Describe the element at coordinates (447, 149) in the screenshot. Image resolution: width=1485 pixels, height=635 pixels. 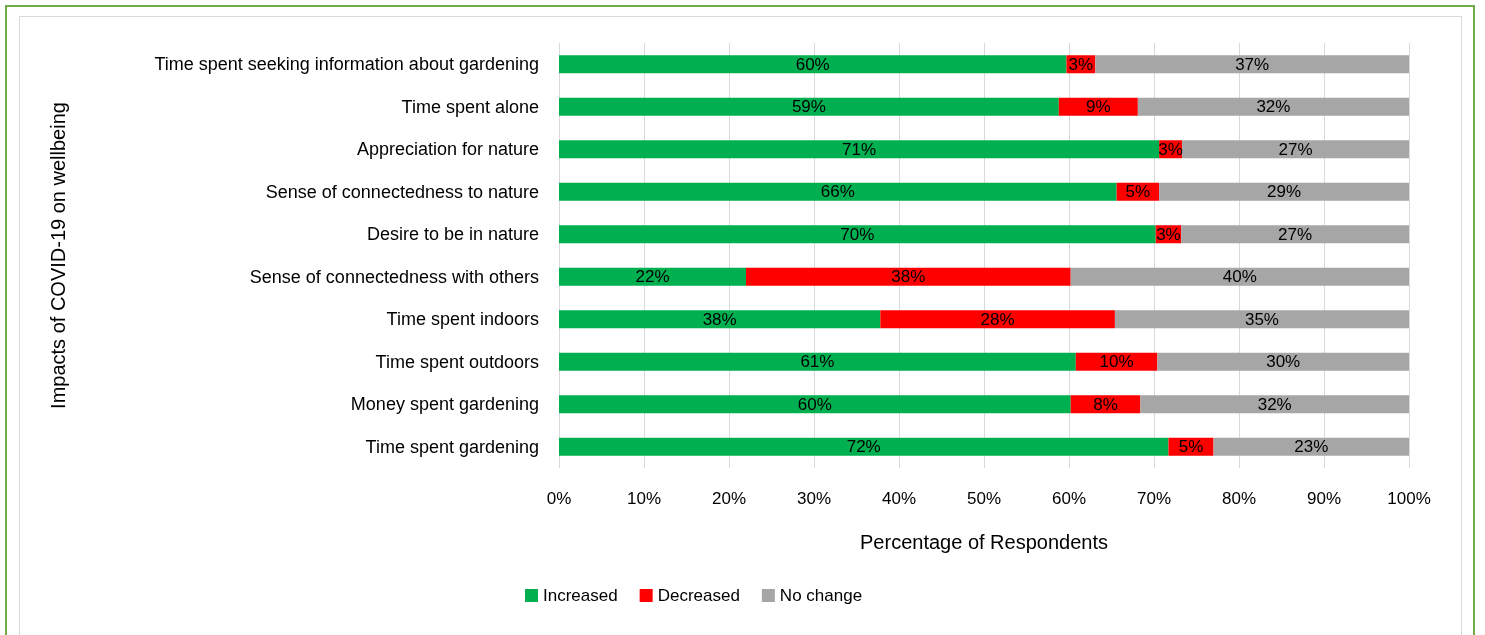
I see `y-tick-label: Appreciation for nature` at that location.